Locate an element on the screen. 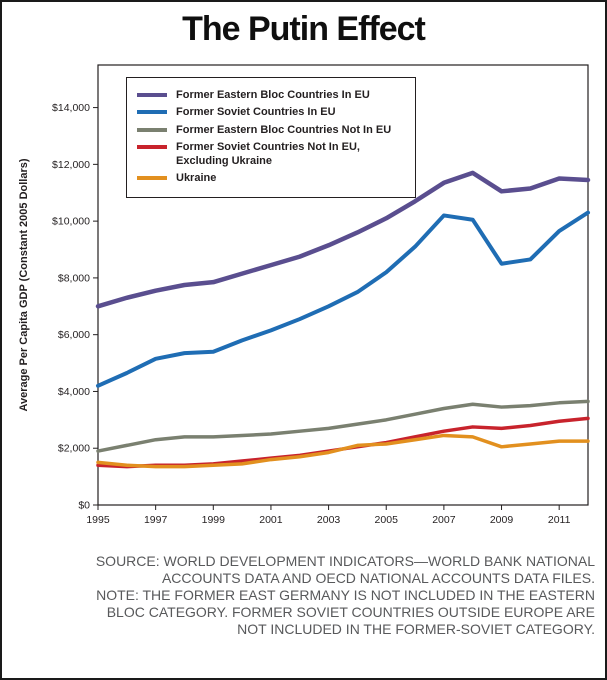 The width and height of the screenshot is (607, 680). x-tick-label: 2005 is located at coordinates (387, 520).